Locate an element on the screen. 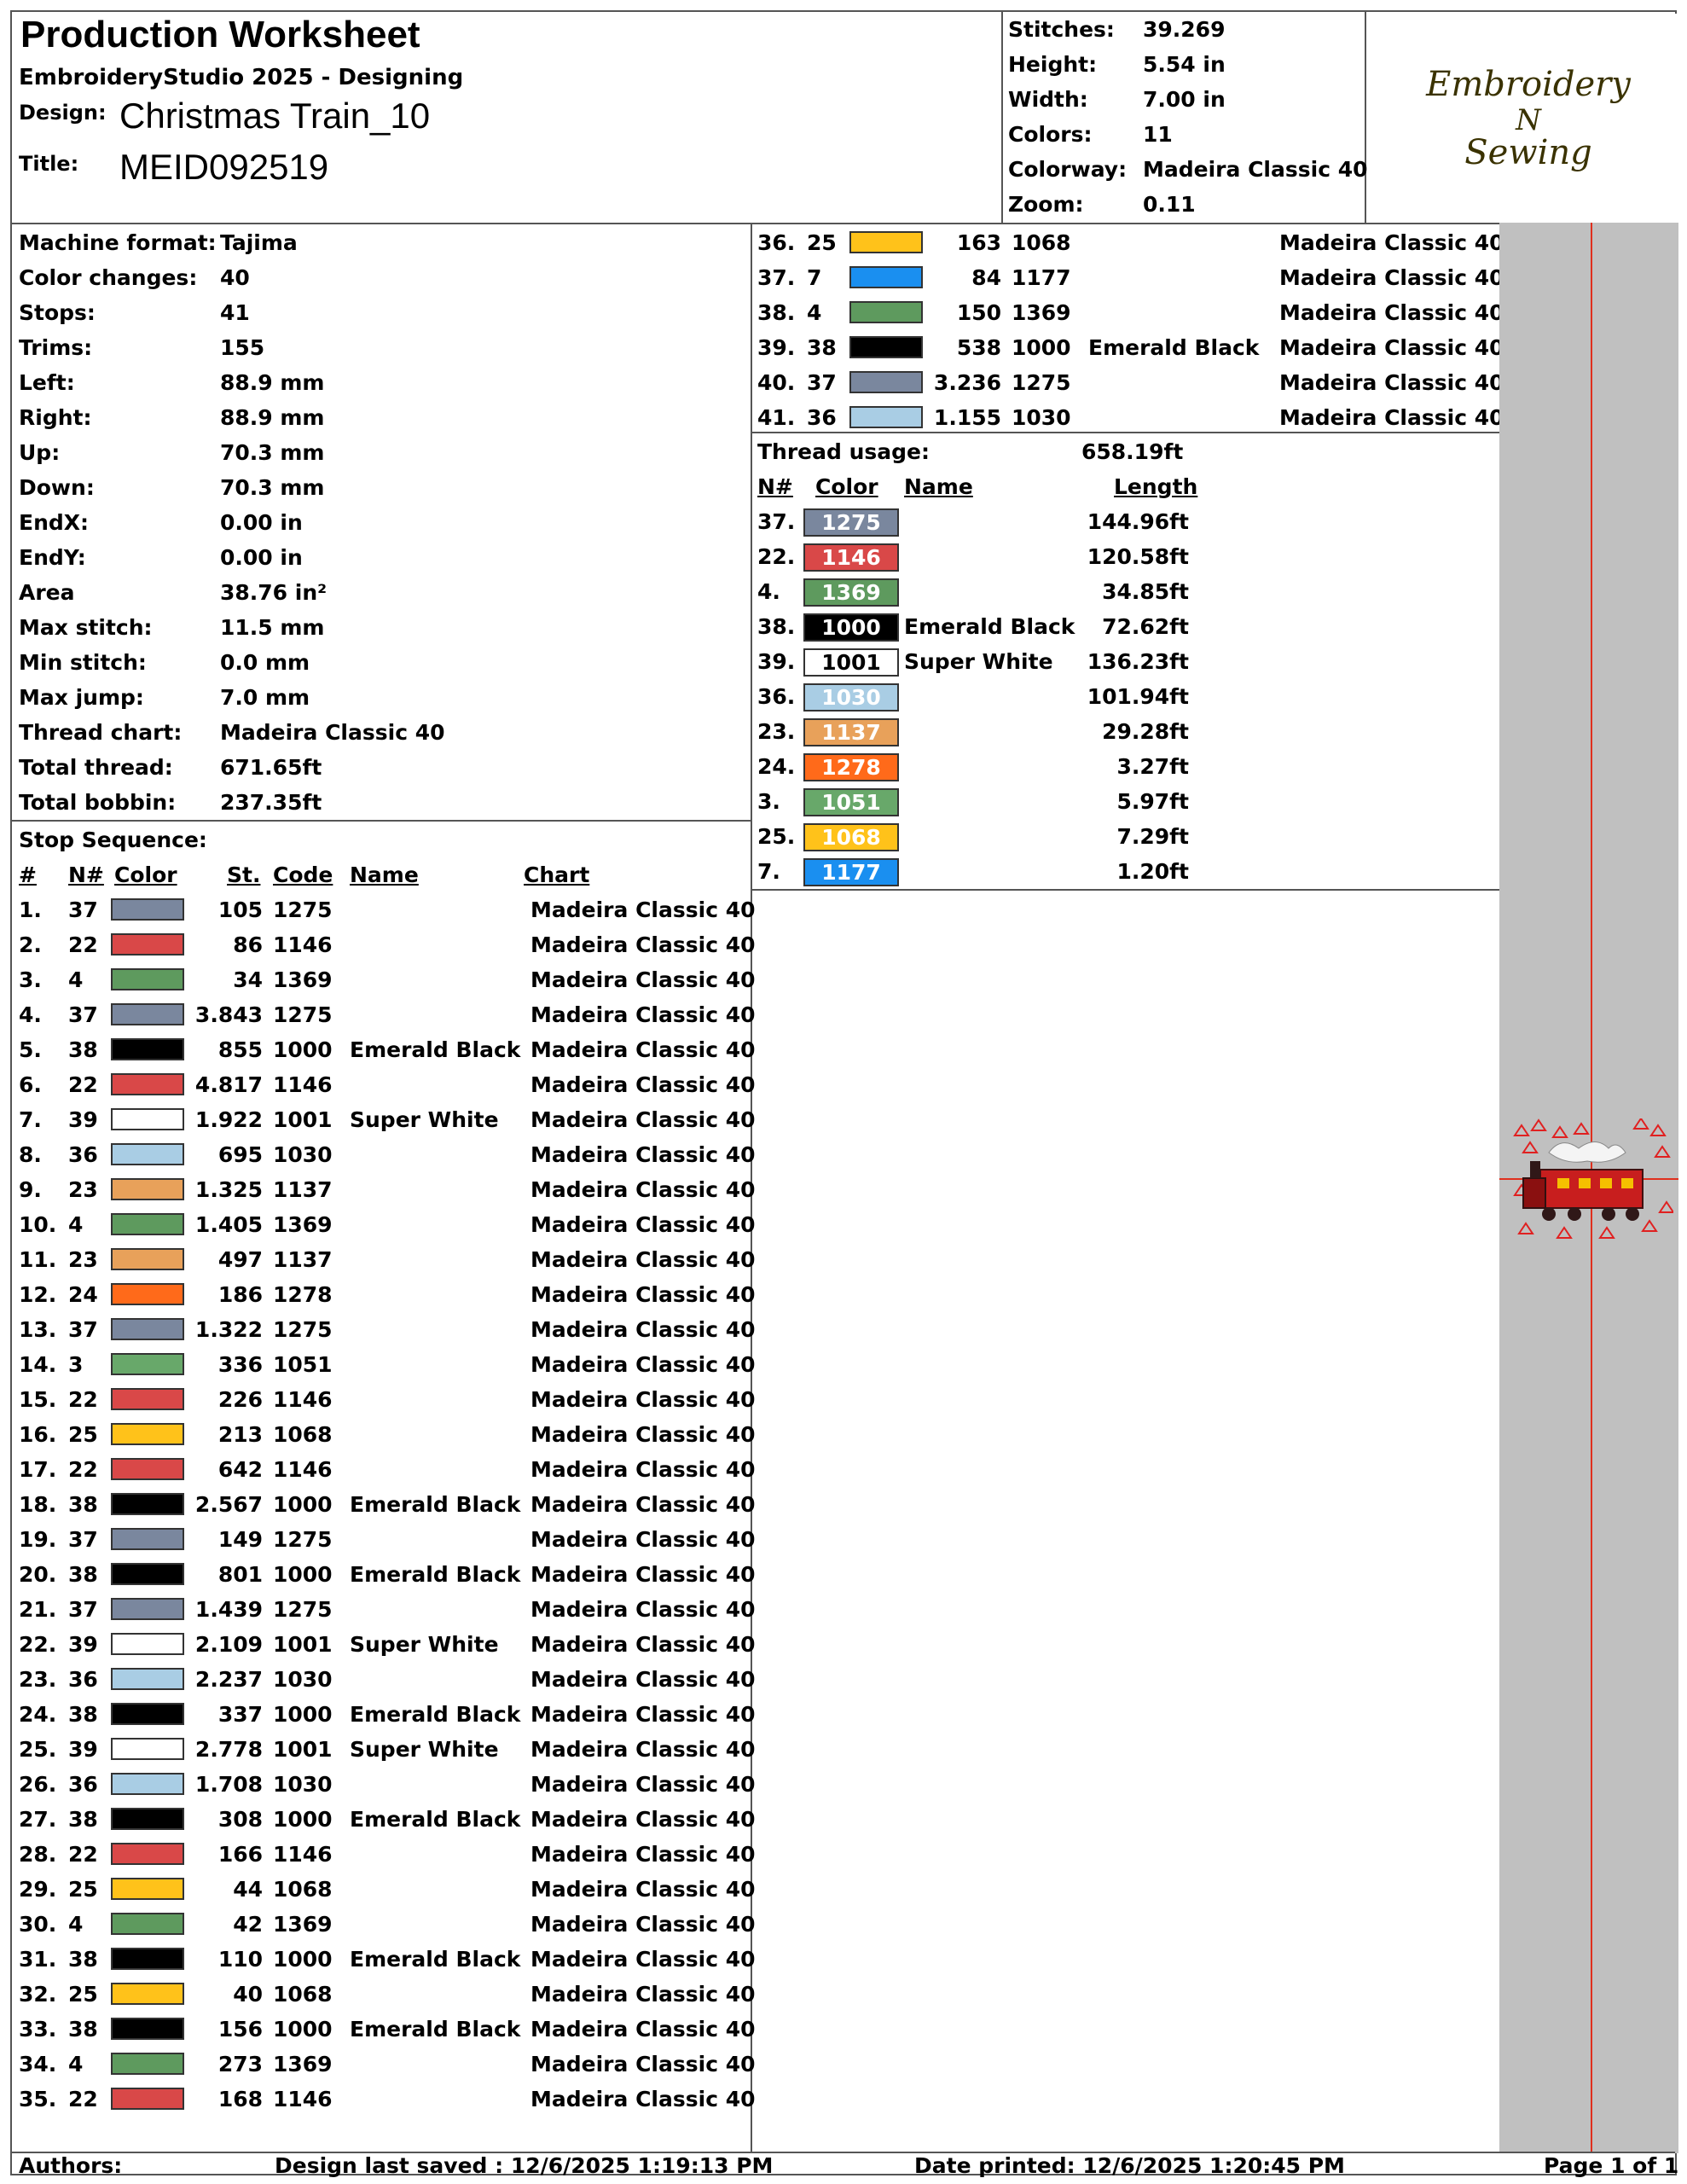 This screenshot has width=1687, height=2184. stop-row: 8. 36 695 1030 Madeira Classic 40 is located at coordinates (384, 1154).